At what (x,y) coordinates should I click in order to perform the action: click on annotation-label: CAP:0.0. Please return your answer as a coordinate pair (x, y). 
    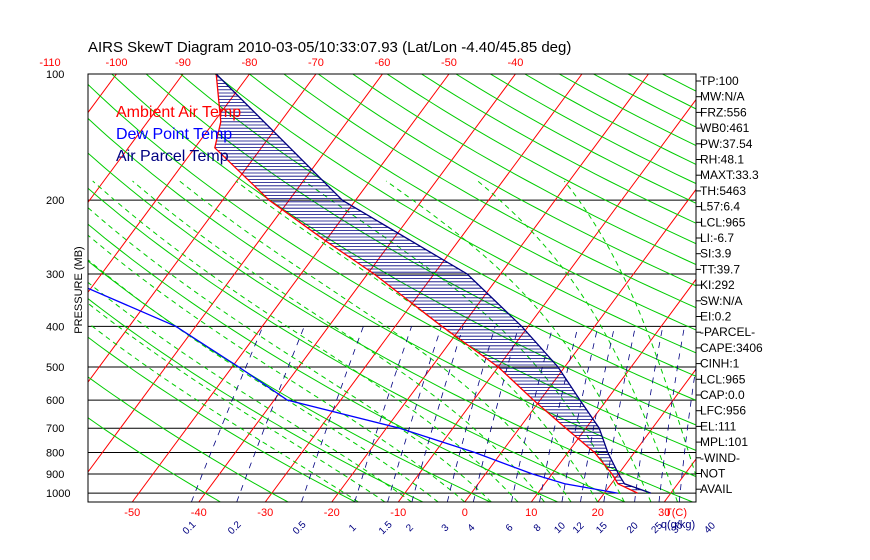
    Looking at the image, I should click on (722, 395).